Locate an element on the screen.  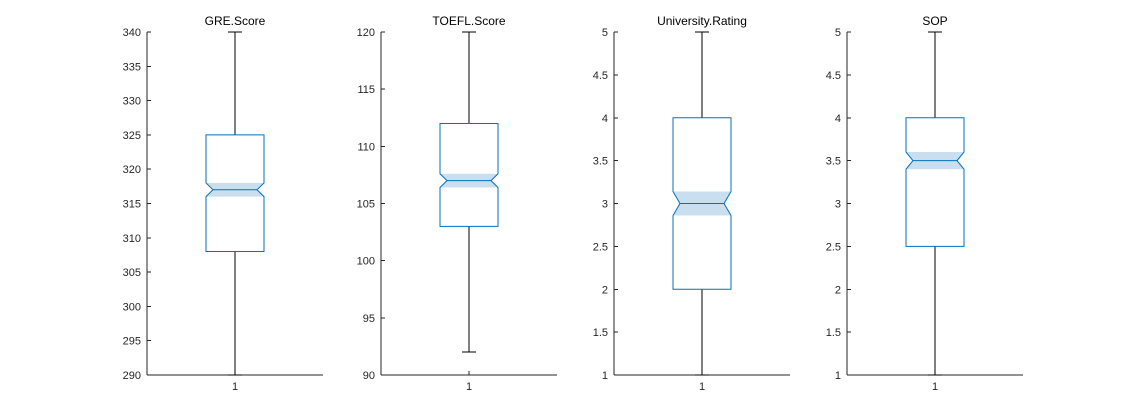
panel-1-y-tick-label: 290 is located at coordinates (132, 376).